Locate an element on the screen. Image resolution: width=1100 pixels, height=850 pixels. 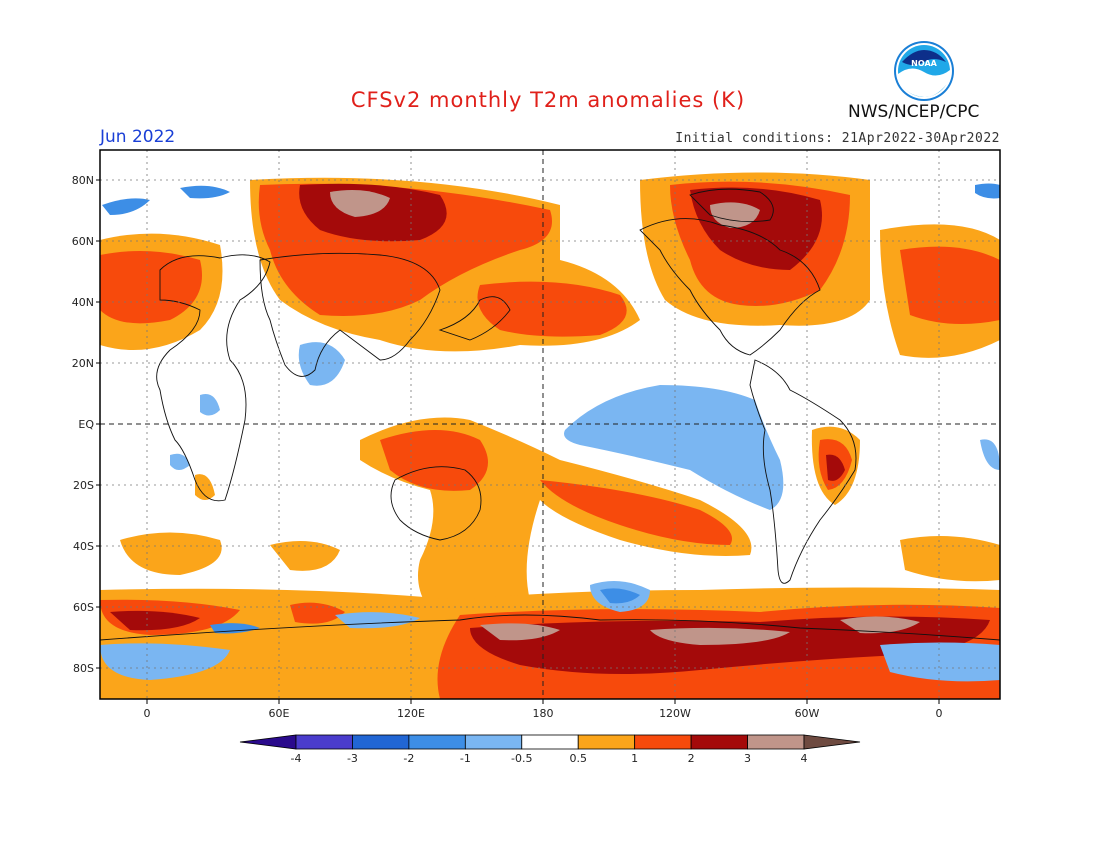
lat-label: EQ is located at coordinates (86, 424).